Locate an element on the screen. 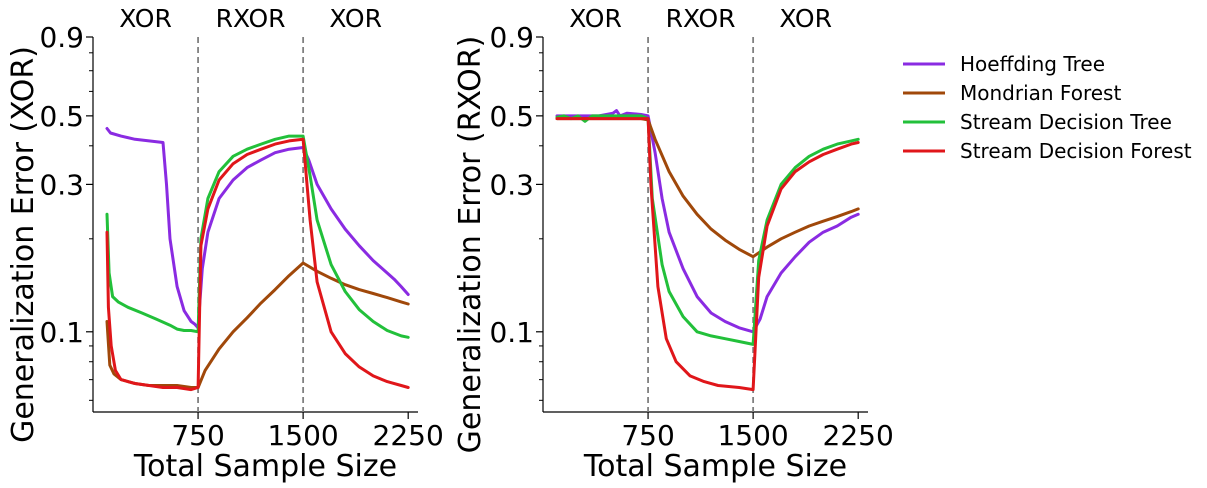  legend-label-sdf: Stream Decision Forest is located at coordinates (1076, 151).